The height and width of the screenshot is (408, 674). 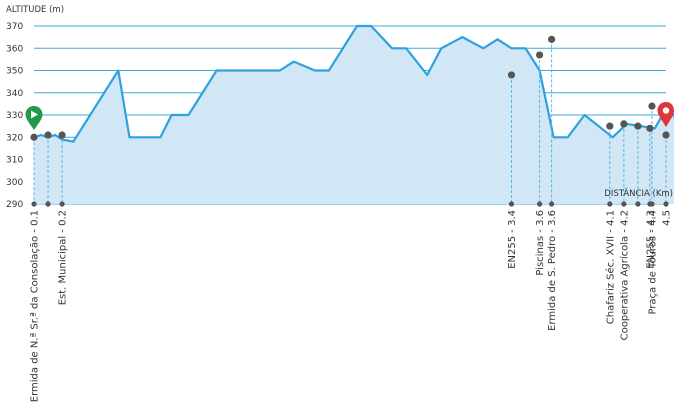 What do you see at coordinates (665, 114) in the screenshot?
I see `end-pin-icon` at bounding box center [665, 114].